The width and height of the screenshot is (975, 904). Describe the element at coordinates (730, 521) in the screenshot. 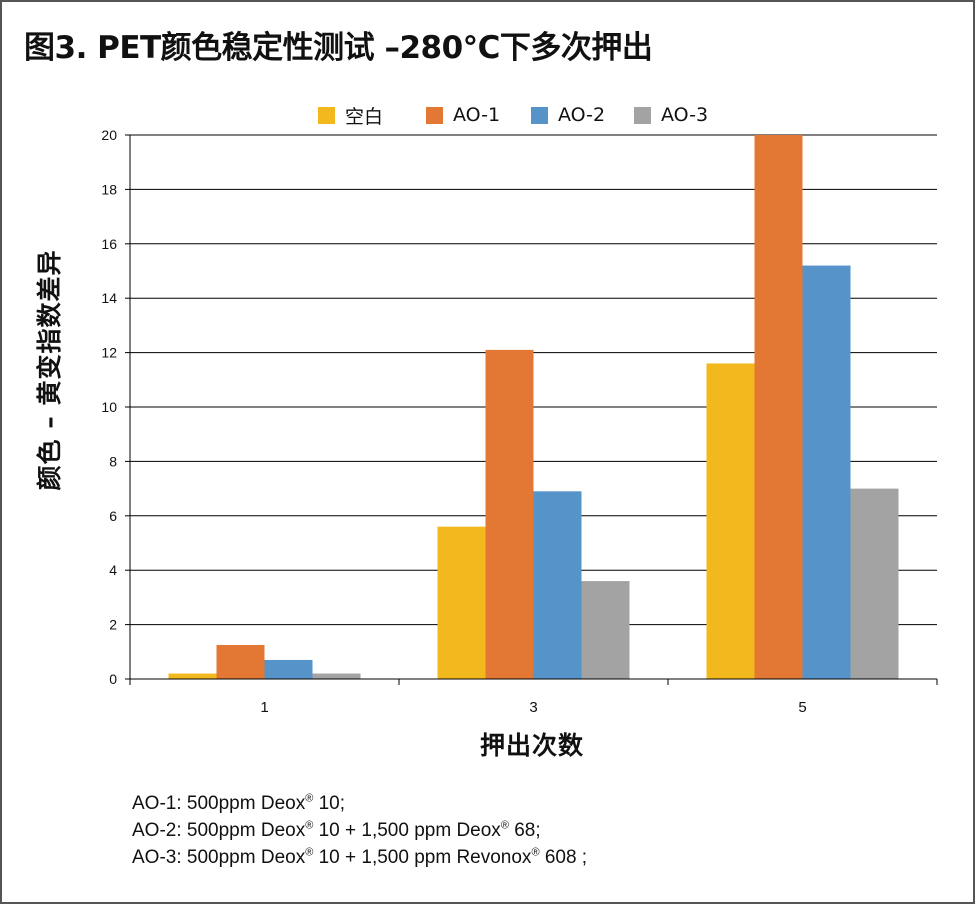

I see `bar-空白-5` at that location.